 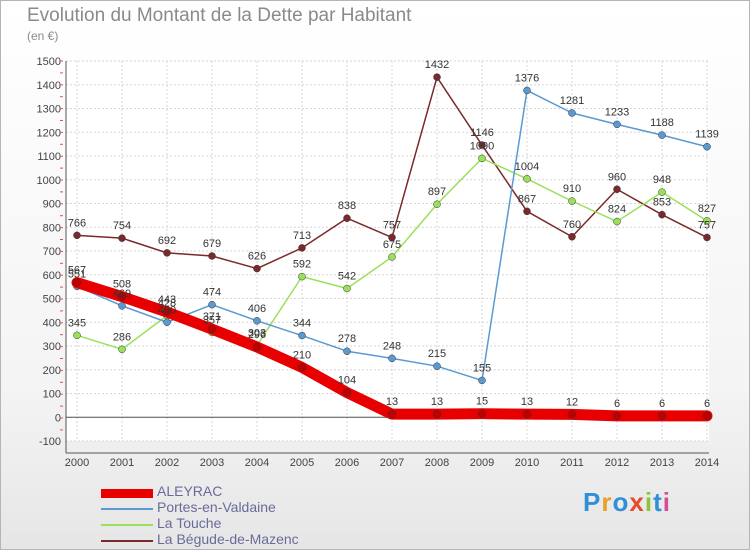 I want to click on x-tick-label: 2008, so click(x=437, y=463).